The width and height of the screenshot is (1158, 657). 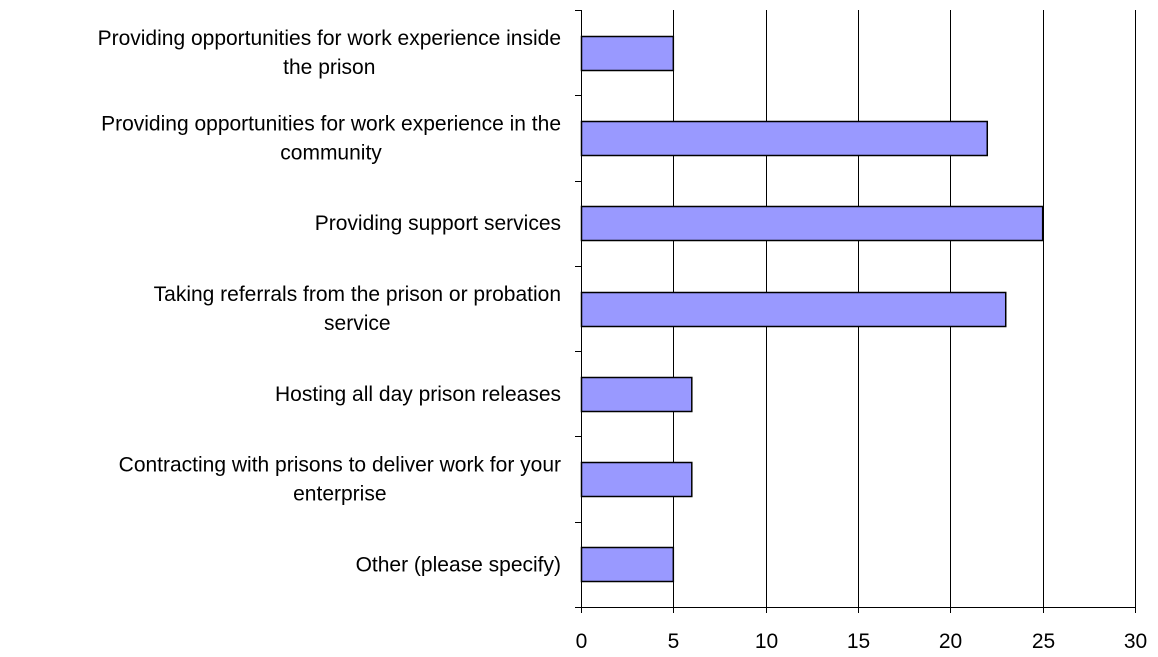 I want to click on category-label-6-line-2: enterprise, so click(x=339, y=494).